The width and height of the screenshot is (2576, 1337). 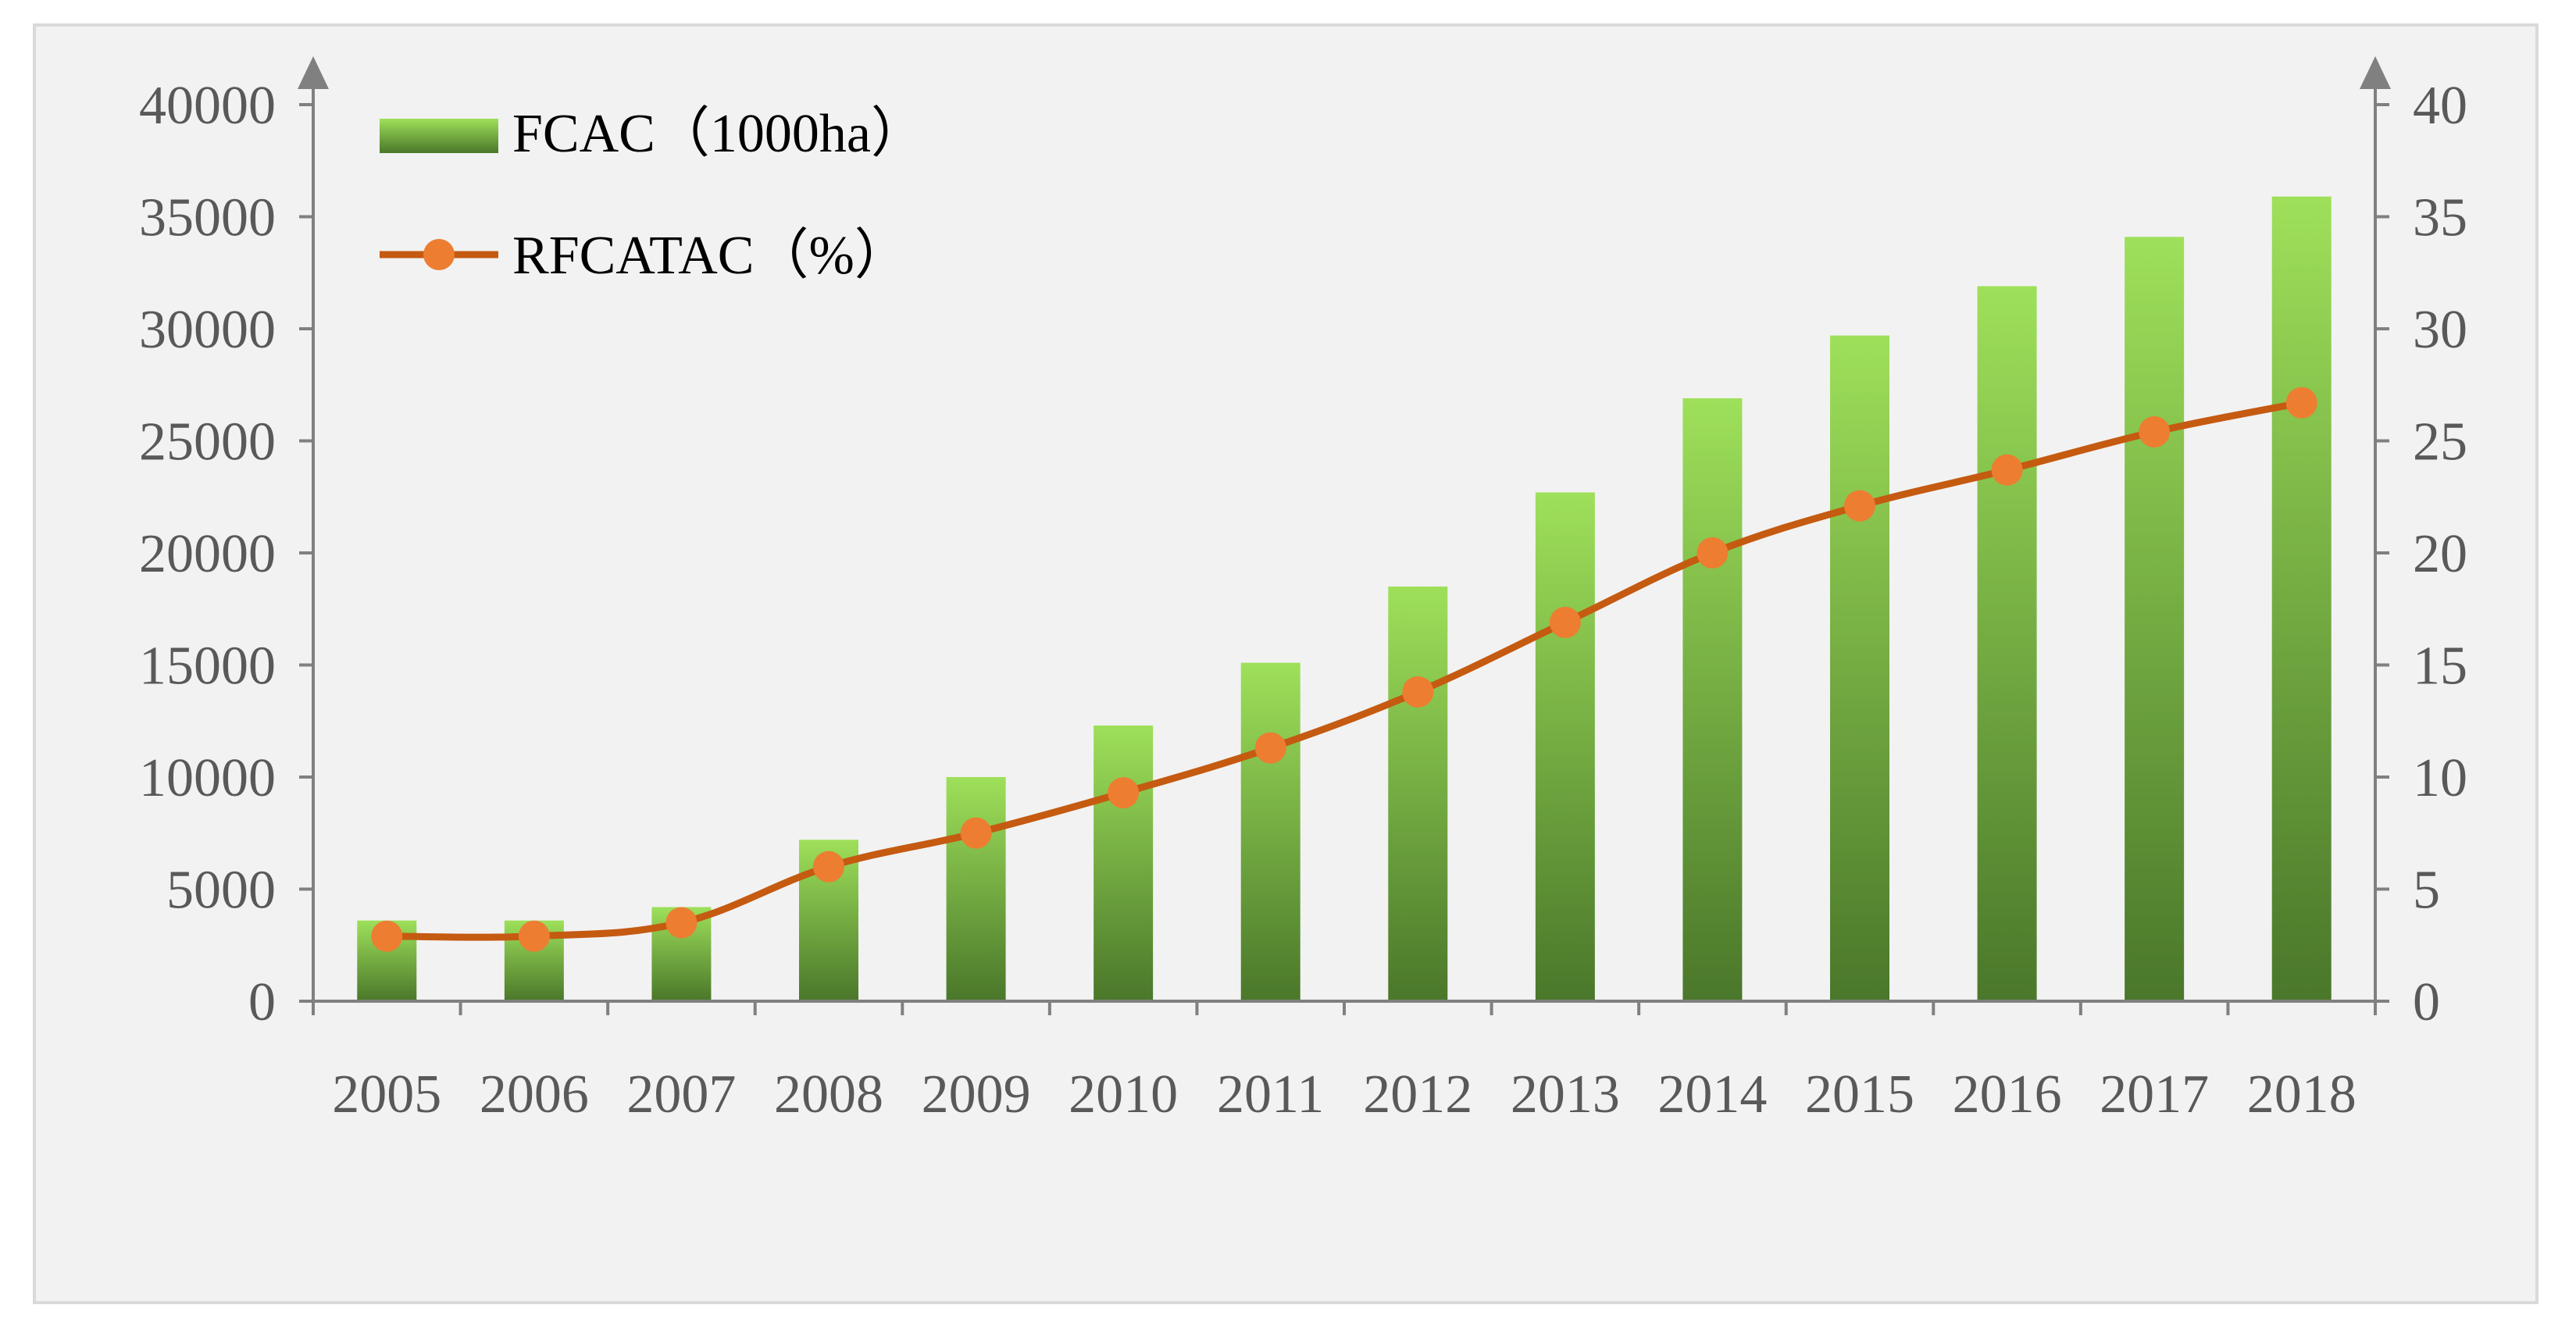 What do you see at coordinates (1859, 1094) in the screenshot?
I see `x-axis-tick-label: 2015` at bounding box center [1859, 1094].